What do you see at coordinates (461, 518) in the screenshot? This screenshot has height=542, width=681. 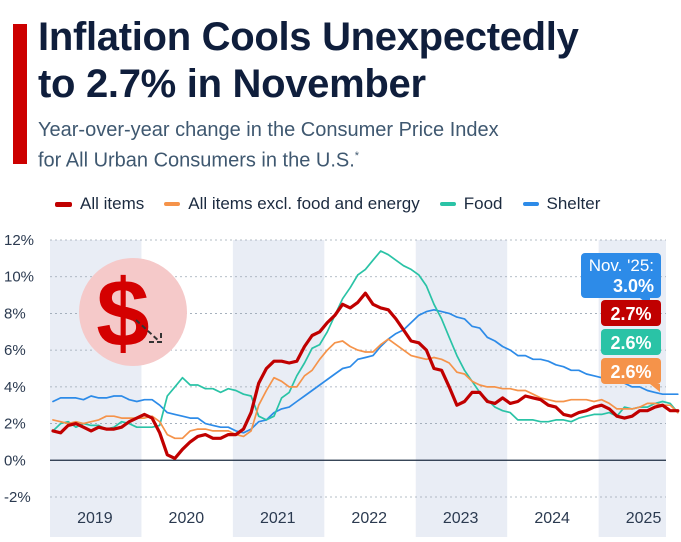 I see `x-tick-label: 2023` at bounding box center [461, 518].